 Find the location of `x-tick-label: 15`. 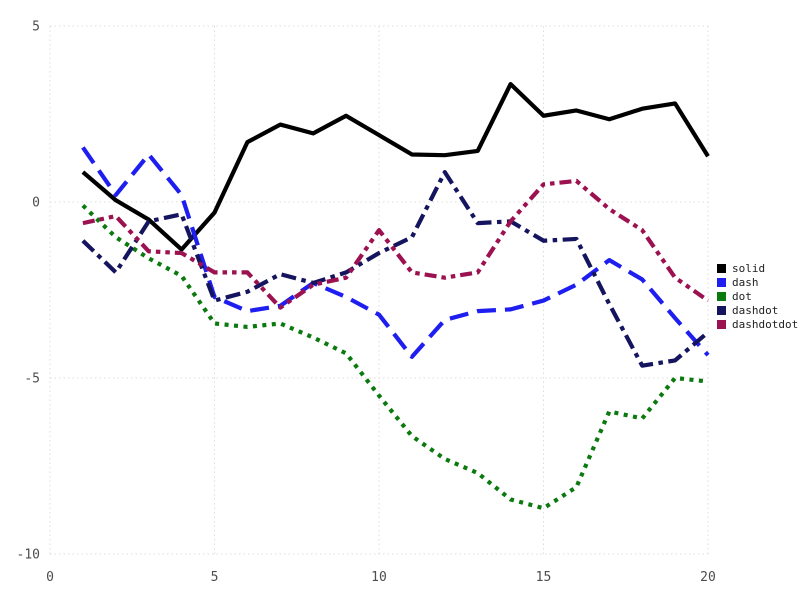

x-tick-label: 15 is located at coordinates (544, 577).